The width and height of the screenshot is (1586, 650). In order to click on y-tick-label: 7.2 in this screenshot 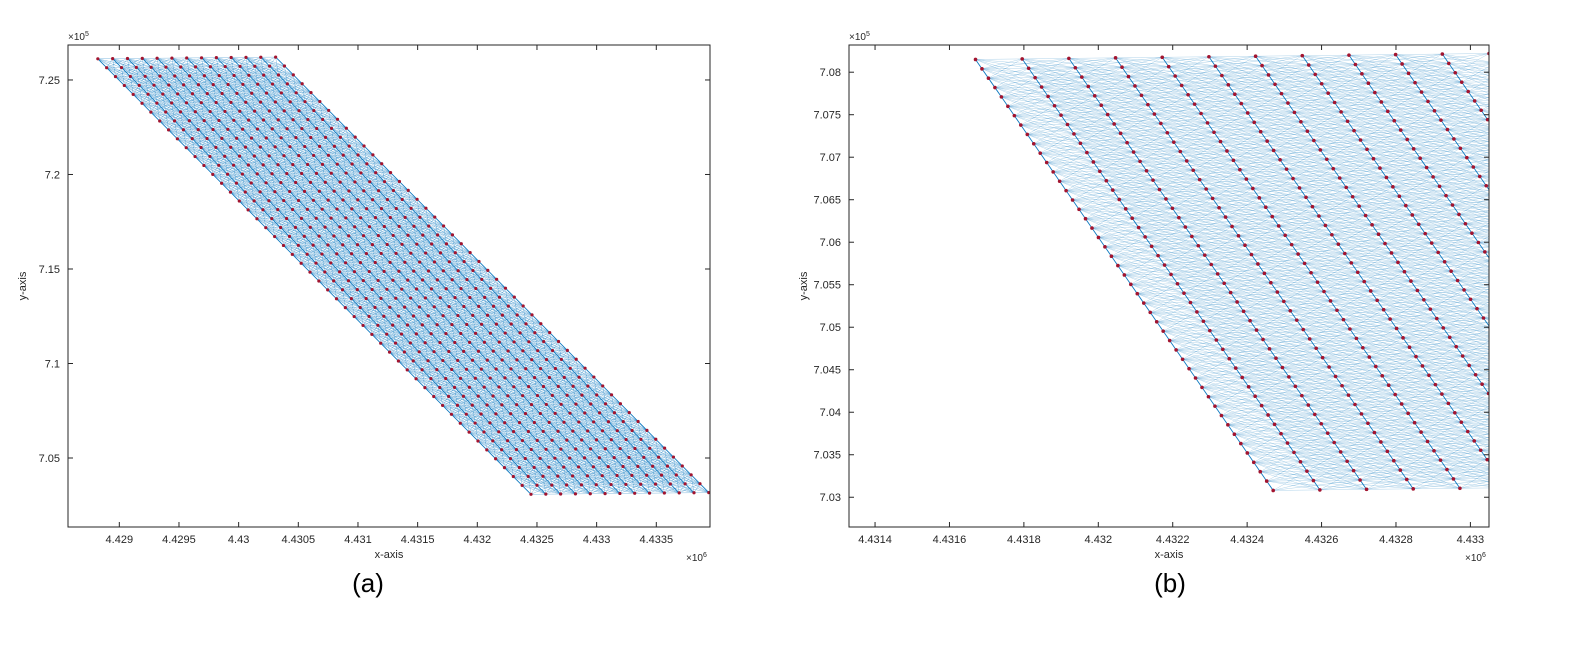, I will do `click(52, 175)`.